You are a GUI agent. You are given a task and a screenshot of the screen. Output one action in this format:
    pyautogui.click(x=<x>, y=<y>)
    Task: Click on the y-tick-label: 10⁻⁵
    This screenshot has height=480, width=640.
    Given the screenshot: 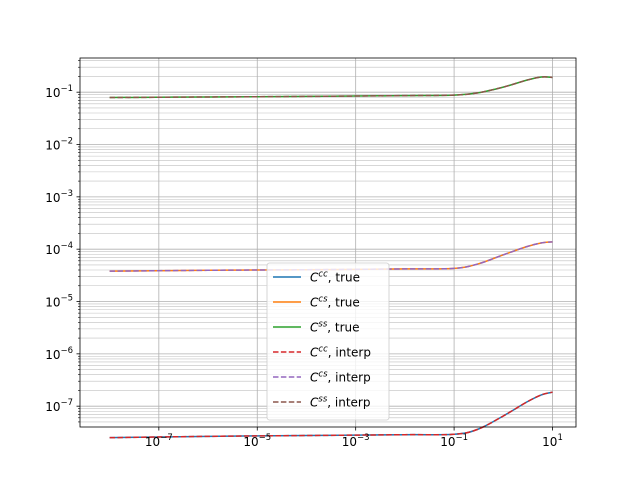 What is the action you would take?
    pyautogui.click(x=59, y=302)
    